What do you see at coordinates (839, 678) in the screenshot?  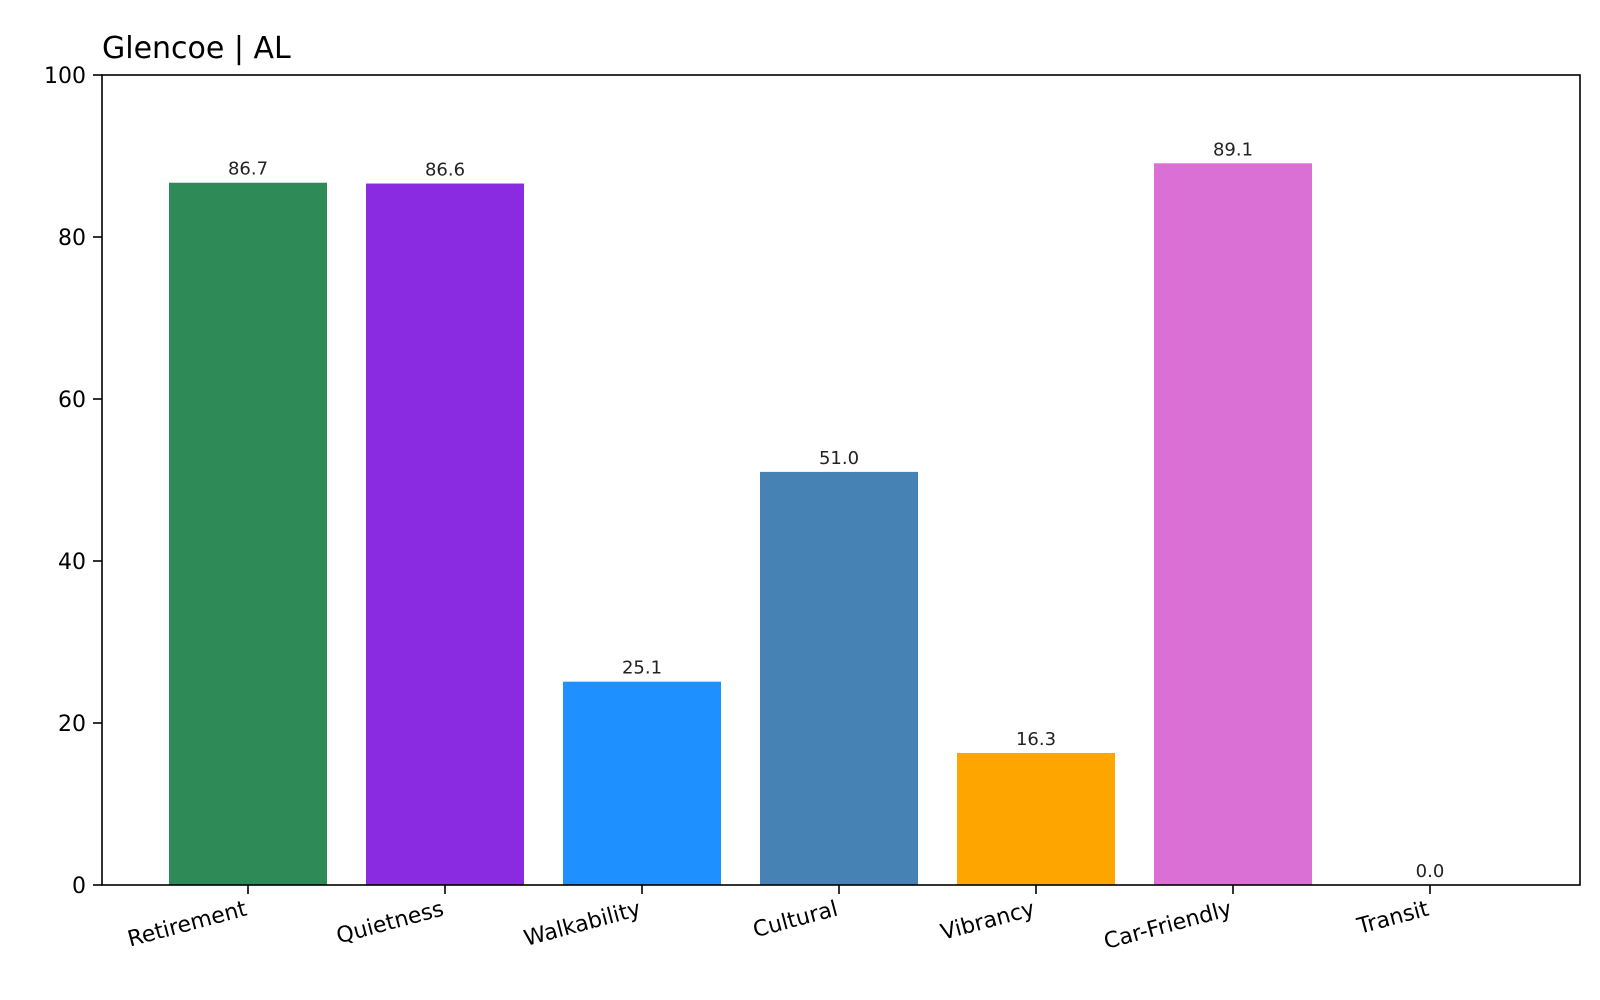 I see `bar-cultural` at bounding box center [839, 678].